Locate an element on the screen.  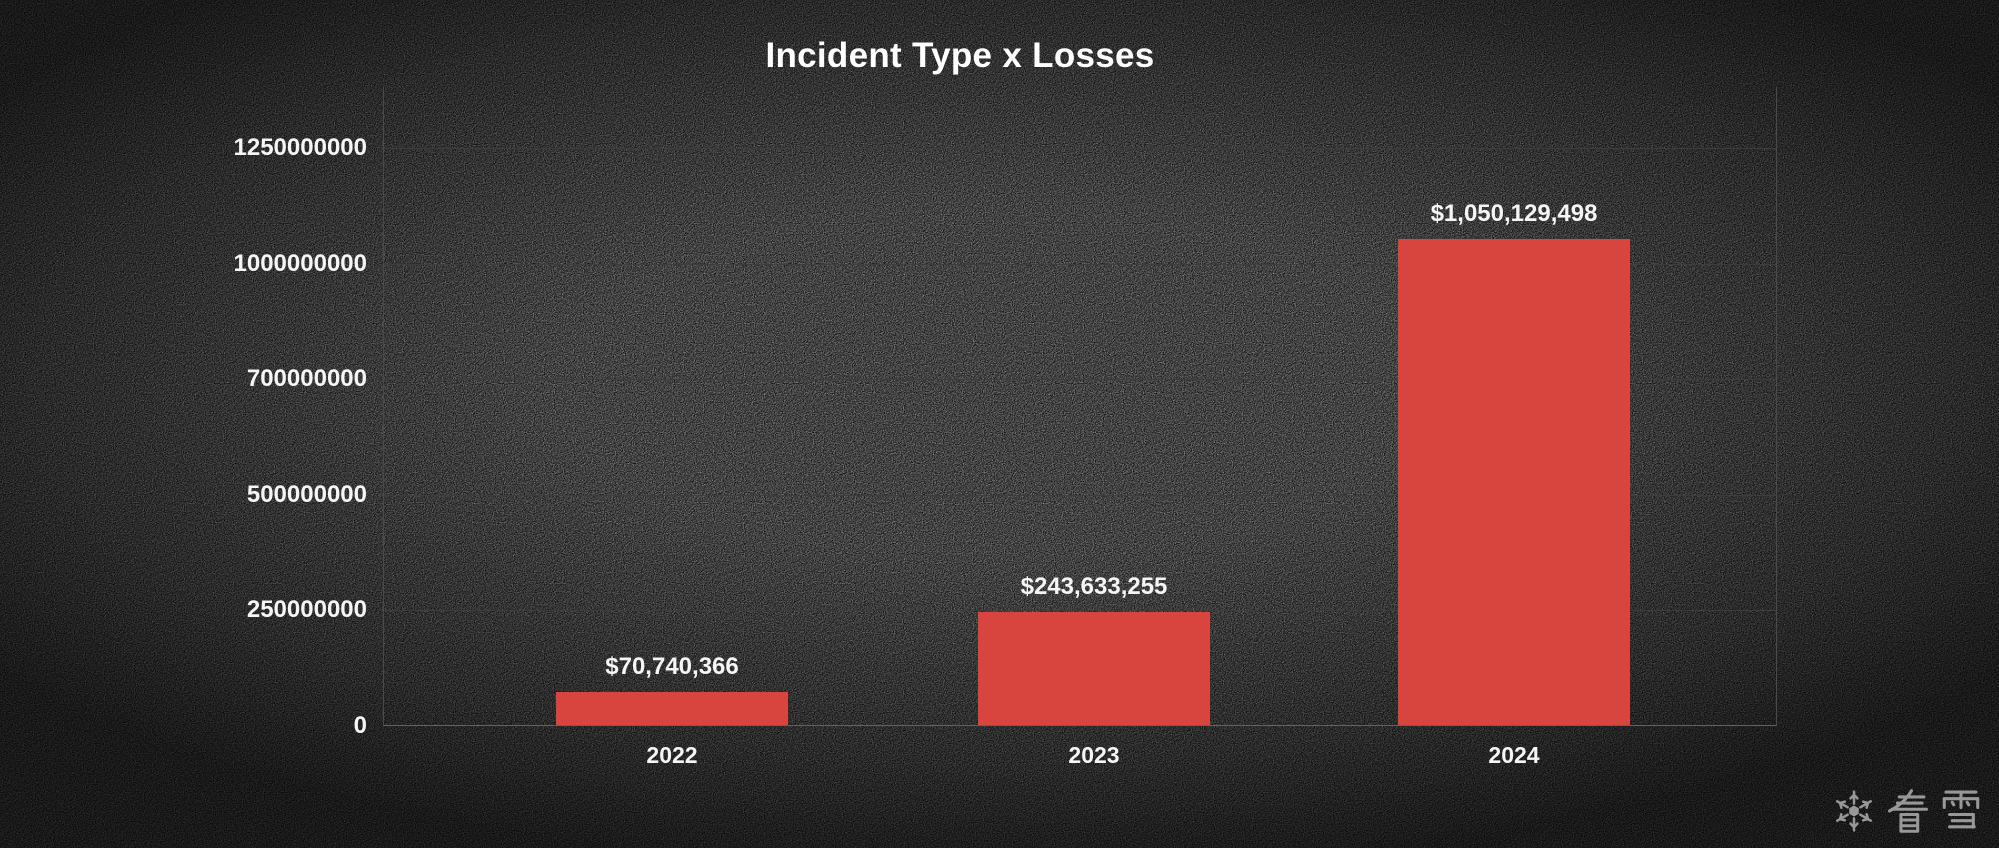
y-axis-tick-label: 500000000 is located at coordinates (306, 494).